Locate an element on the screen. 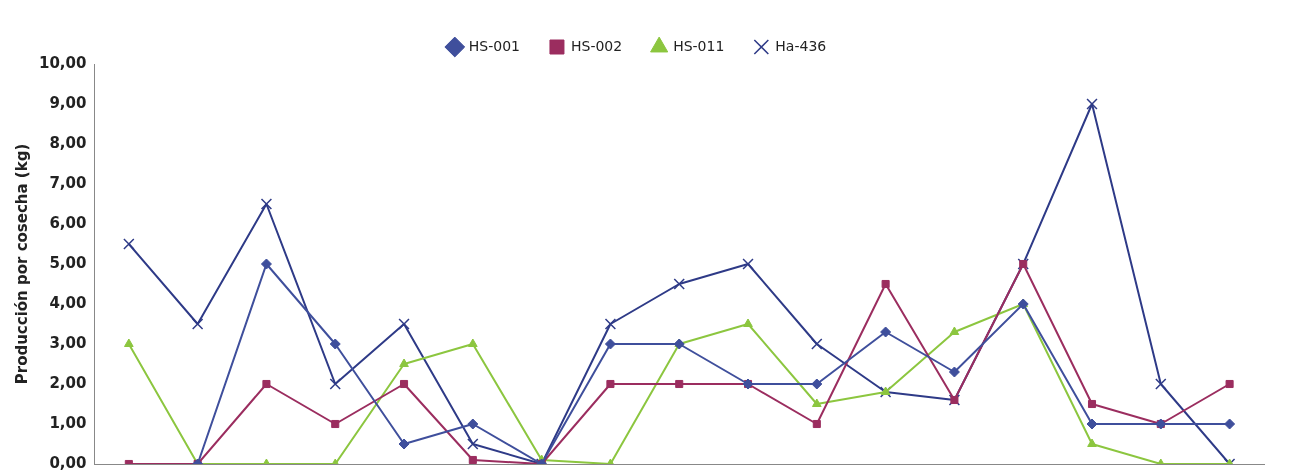  y-axis-title: Producción por cosecha (kg) is located at coordinates (21, 264).